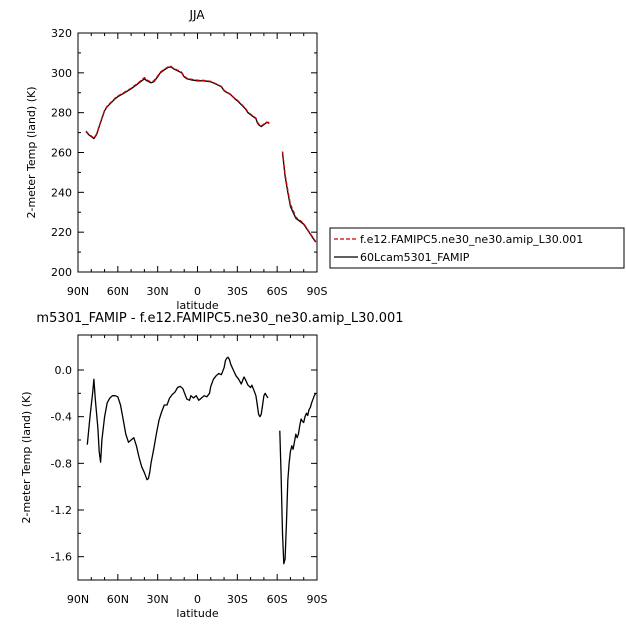  Describe the element at coordinates (197, 152) in the screenshot. I see `plot-frame` at that location.